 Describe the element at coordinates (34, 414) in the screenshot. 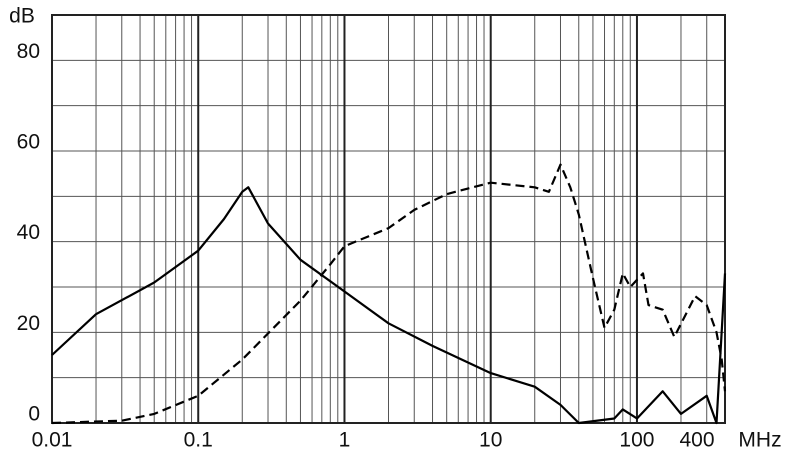

I see `y-tick-label: 0` at that location.